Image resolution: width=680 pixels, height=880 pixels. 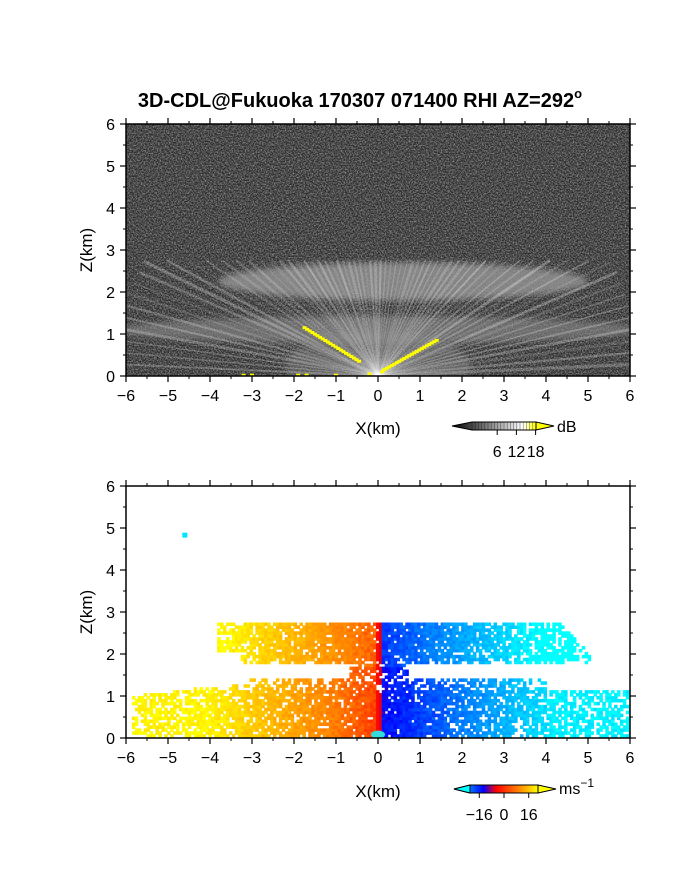 I want to click on velocity-ytick-label: 1, so click(x=110, y=697).